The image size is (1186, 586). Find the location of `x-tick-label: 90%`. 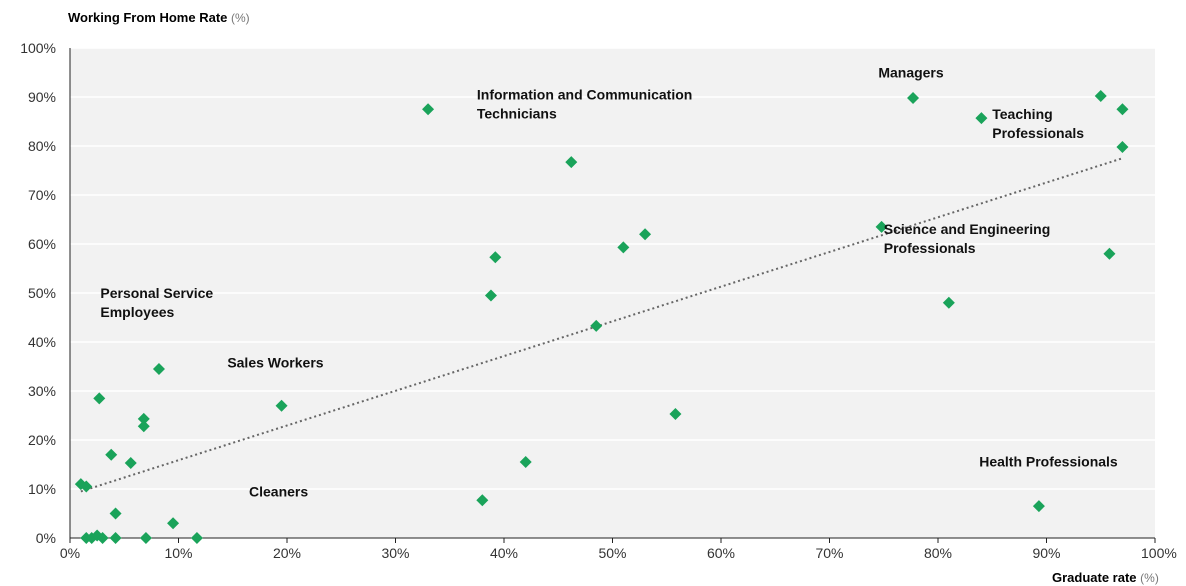

x-tick-label: 90% is located at coordinates (1046, 553).